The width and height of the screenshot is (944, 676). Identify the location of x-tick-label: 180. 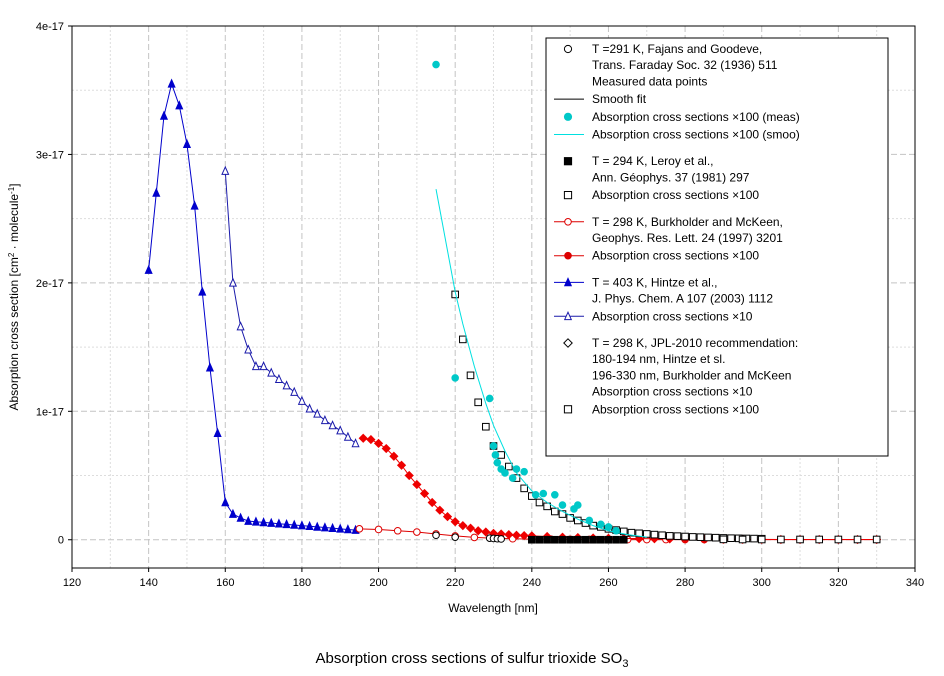
(302, 583).